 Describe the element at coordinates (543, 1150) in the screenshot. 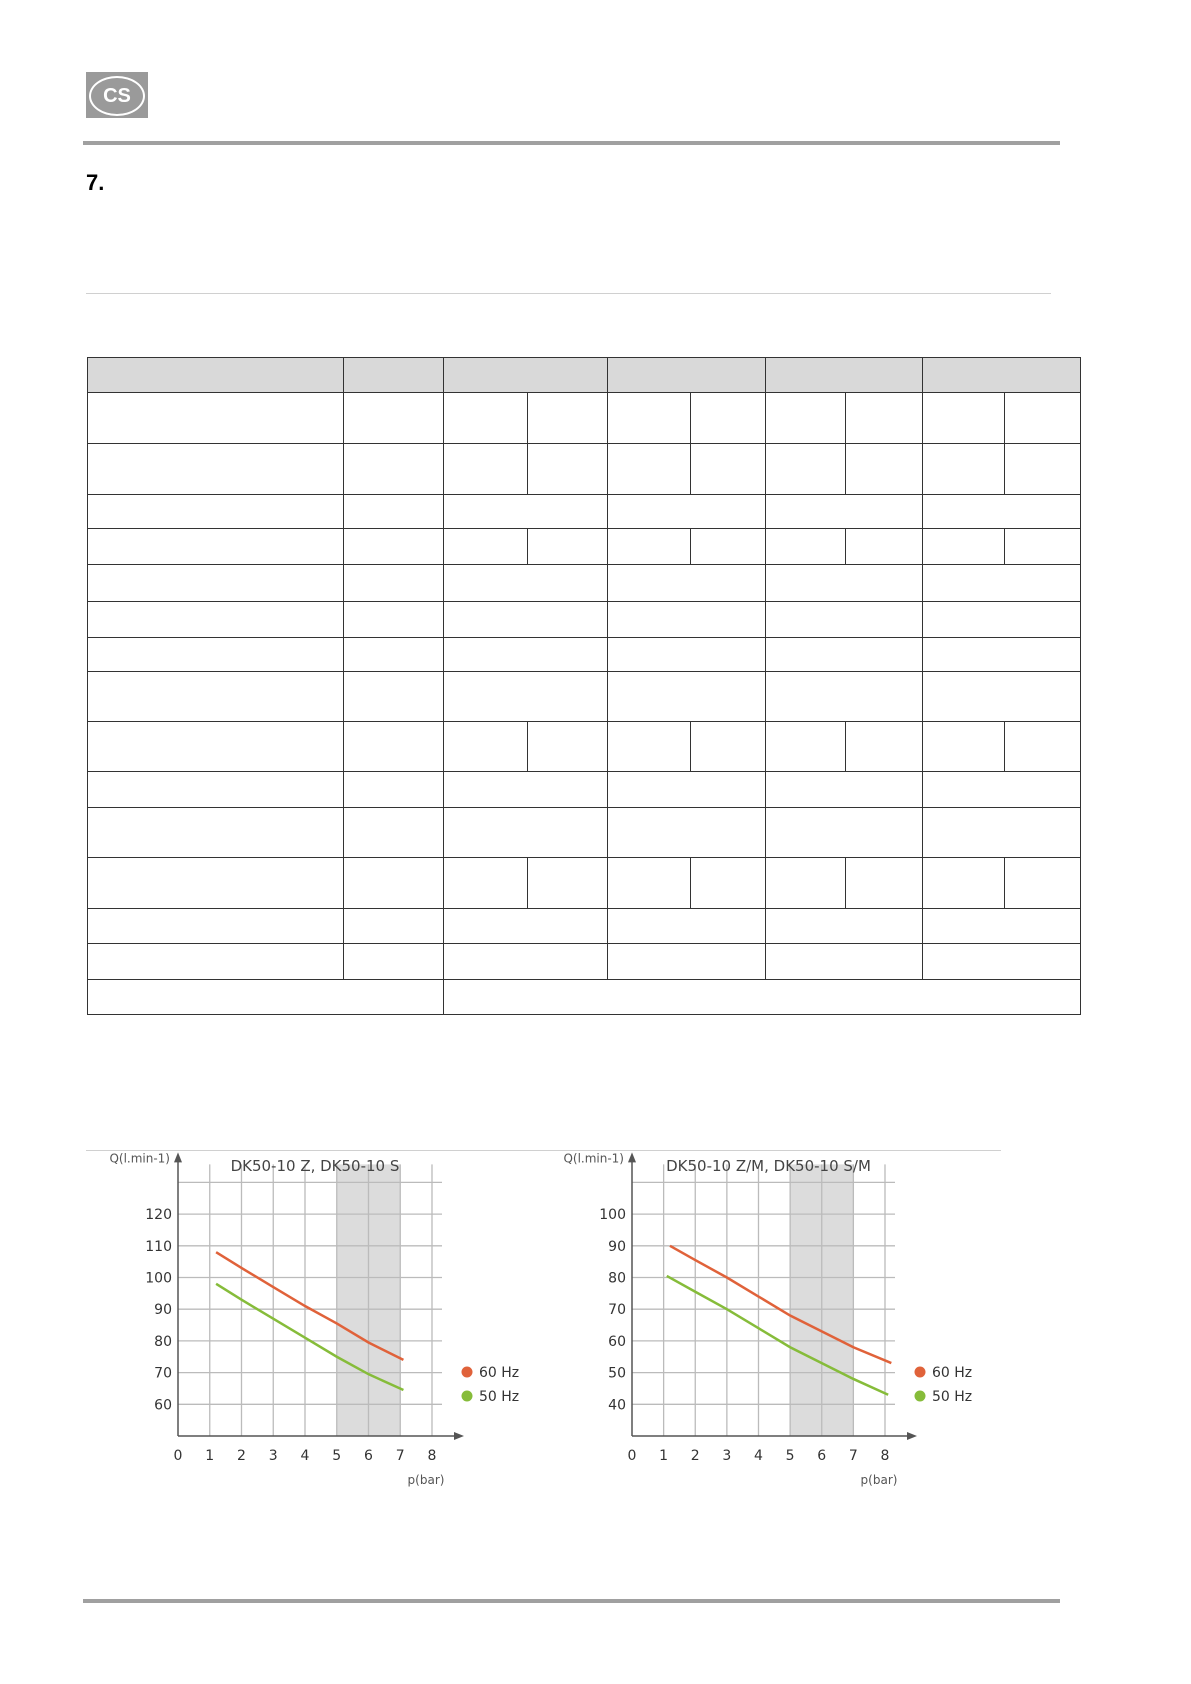

I see `chart-divider` at that location.